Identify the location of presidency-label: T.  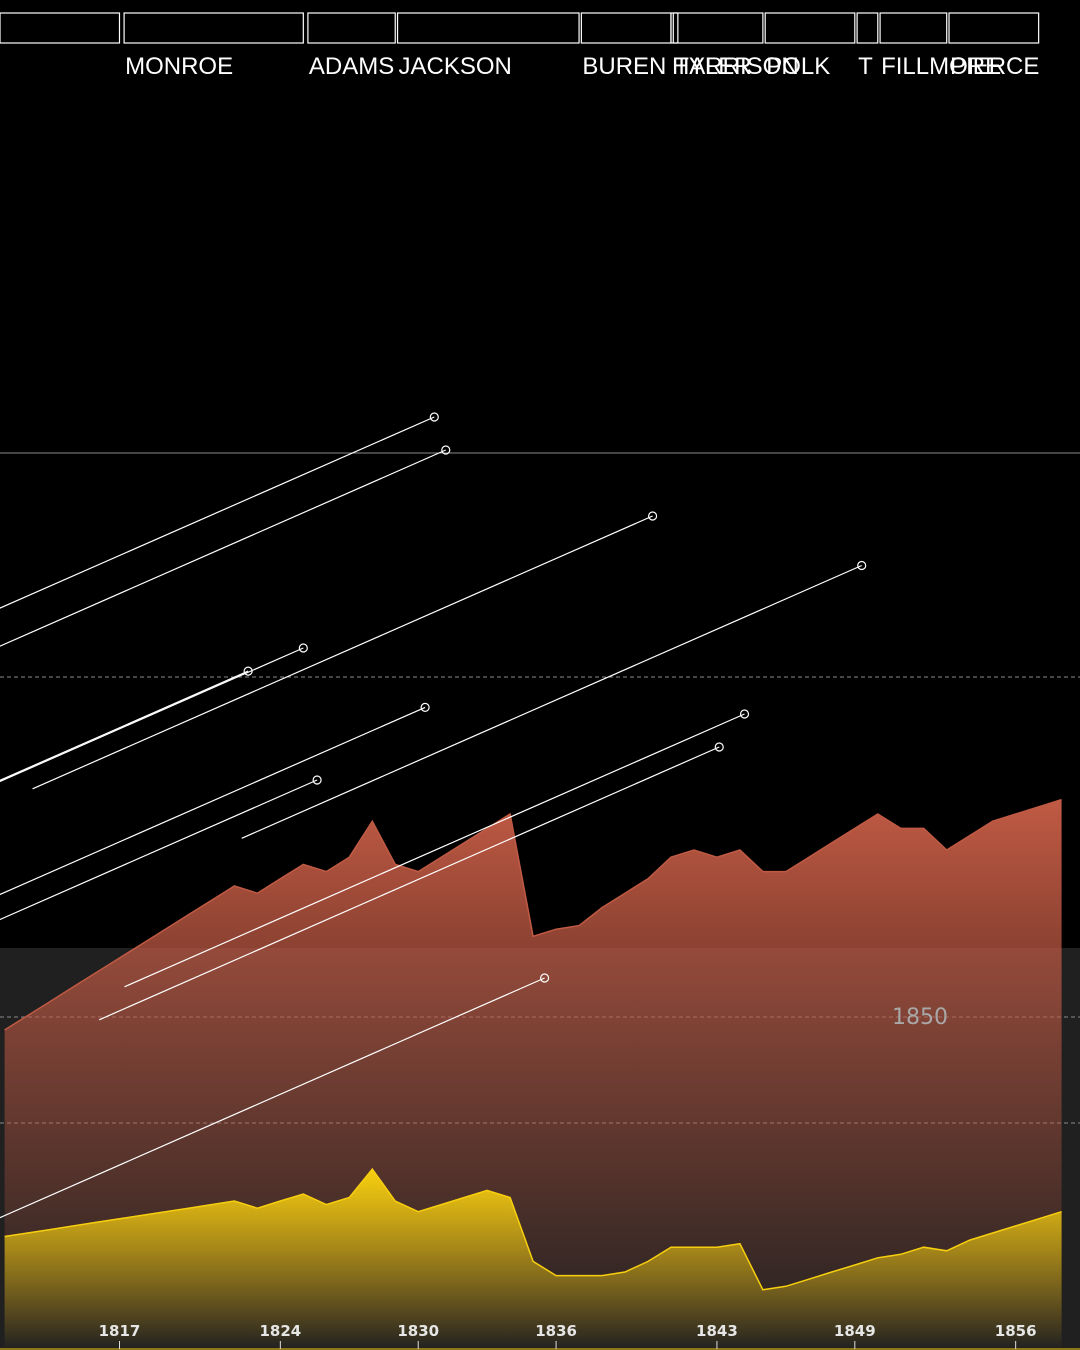
(865, 66).